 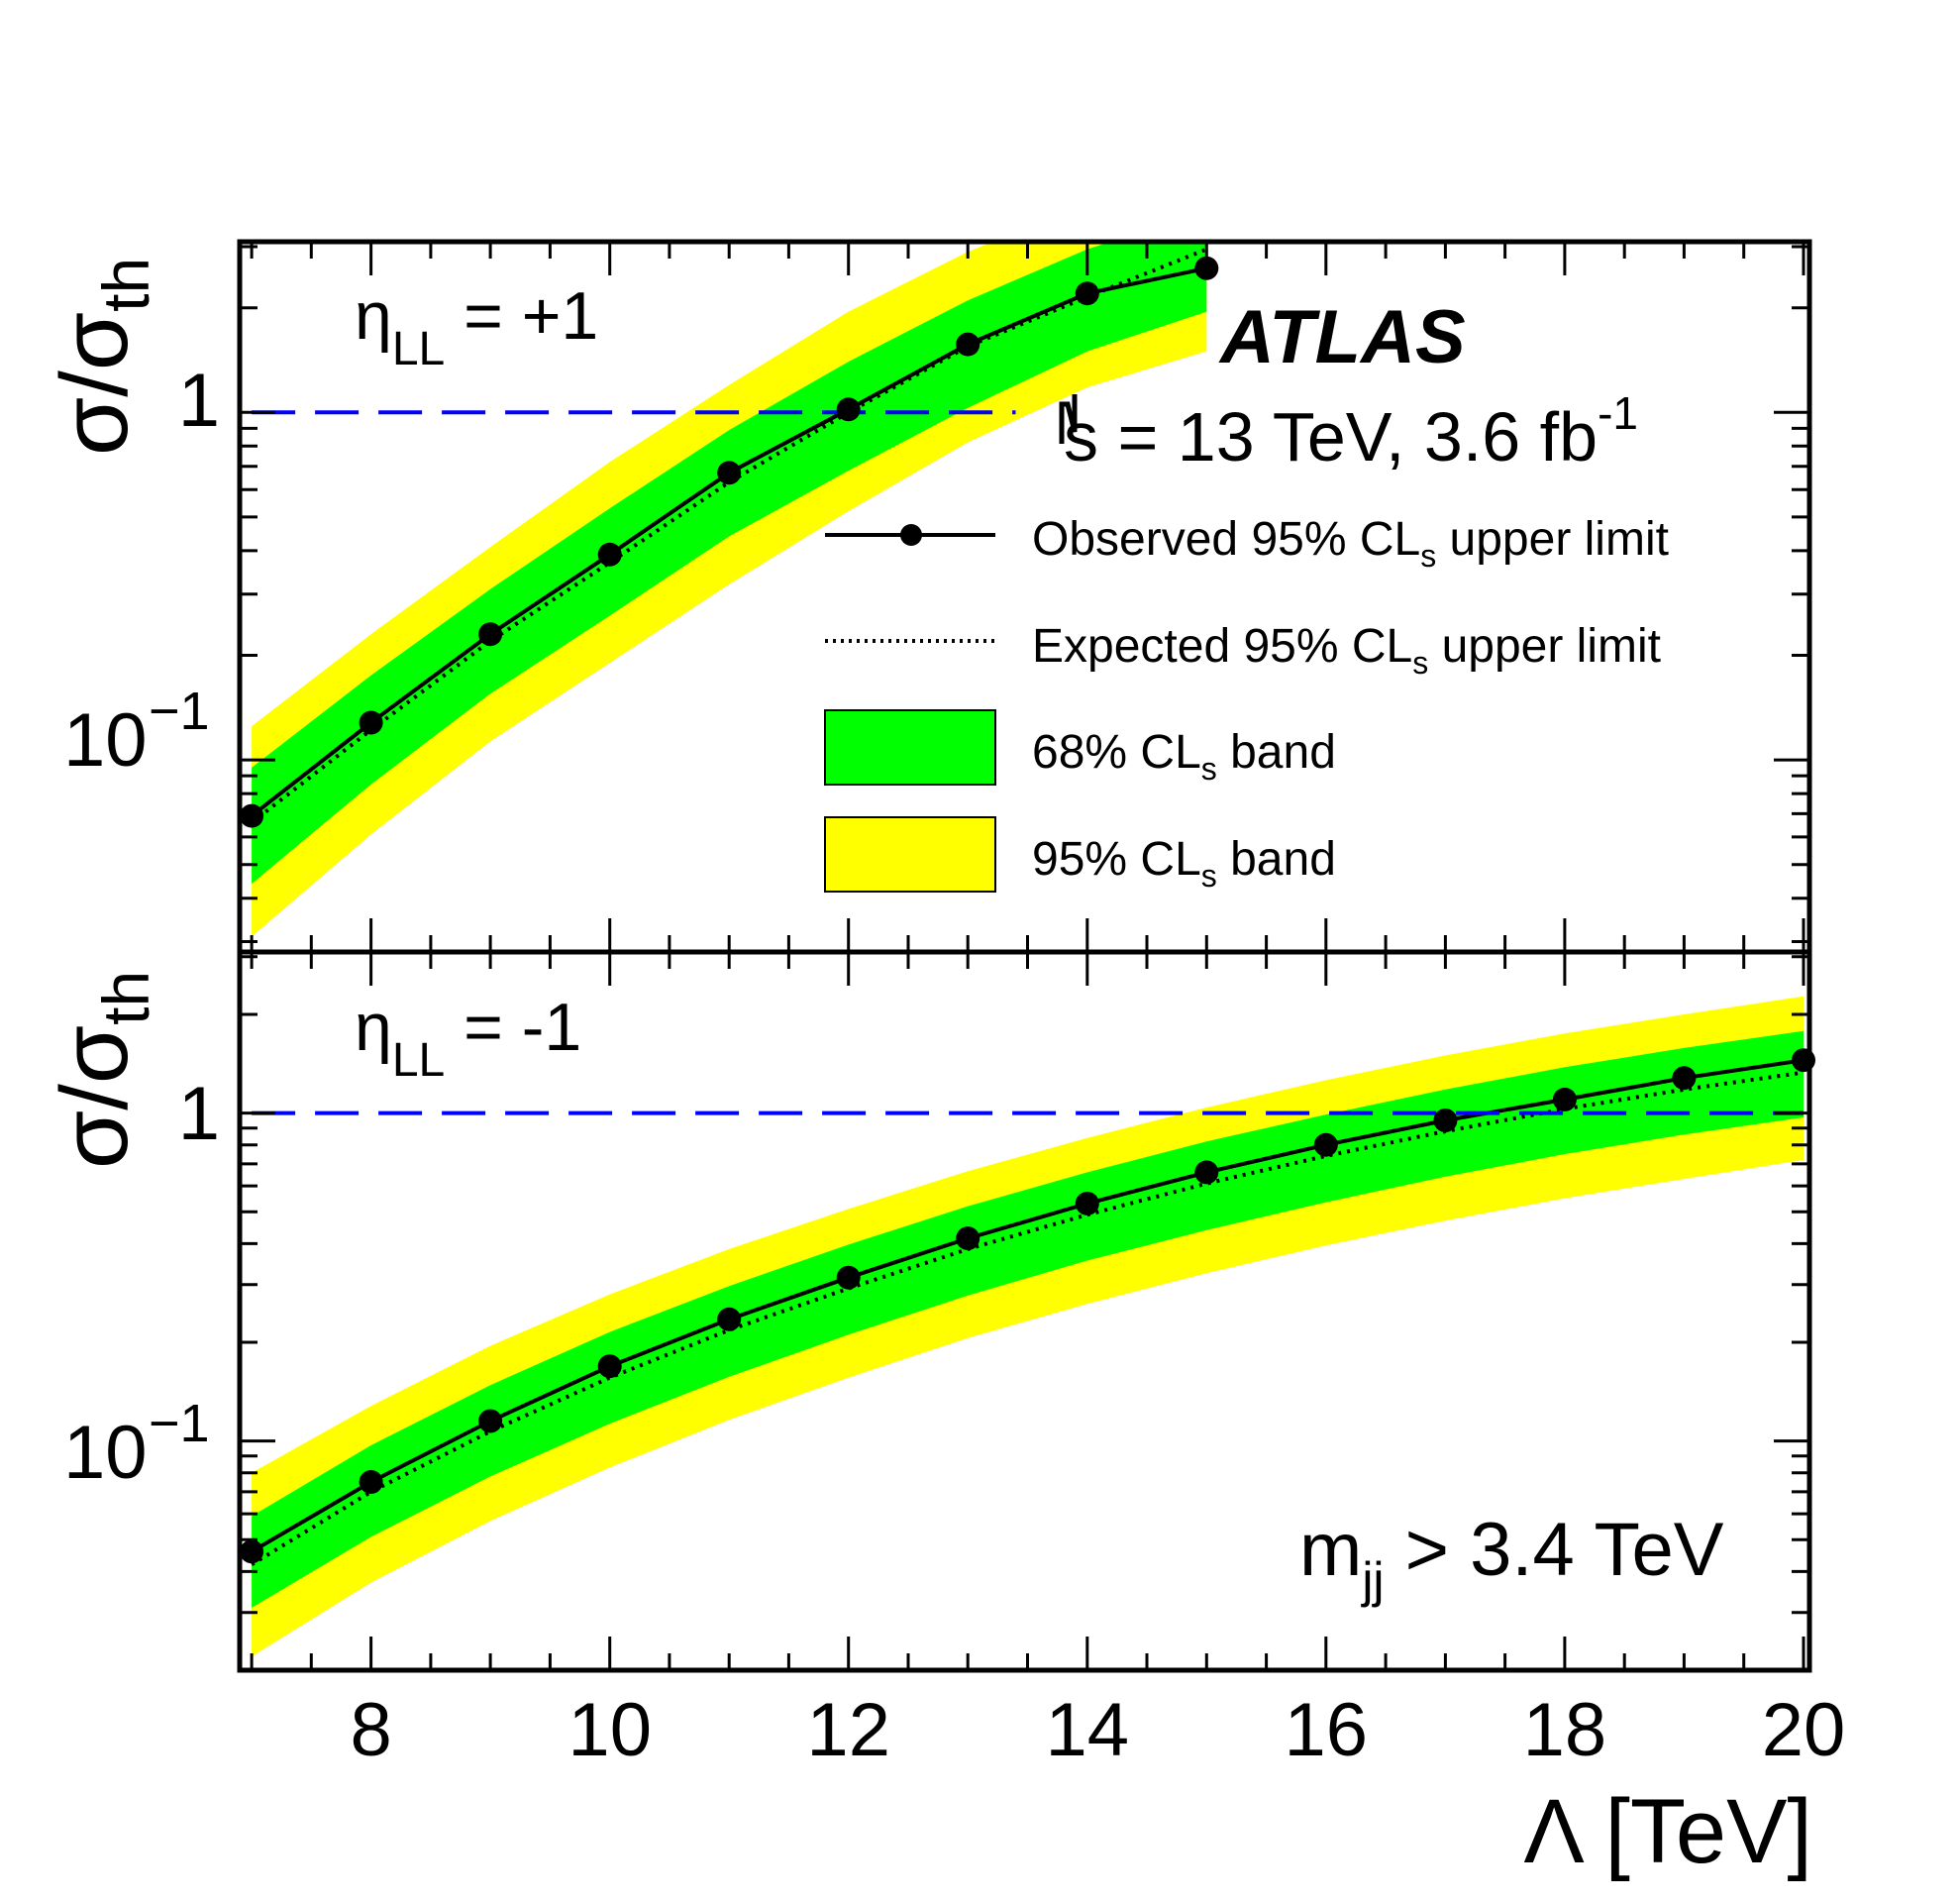 I want to click on lower-panel-label: ηLL = -1, so click(x=468, y=1038).